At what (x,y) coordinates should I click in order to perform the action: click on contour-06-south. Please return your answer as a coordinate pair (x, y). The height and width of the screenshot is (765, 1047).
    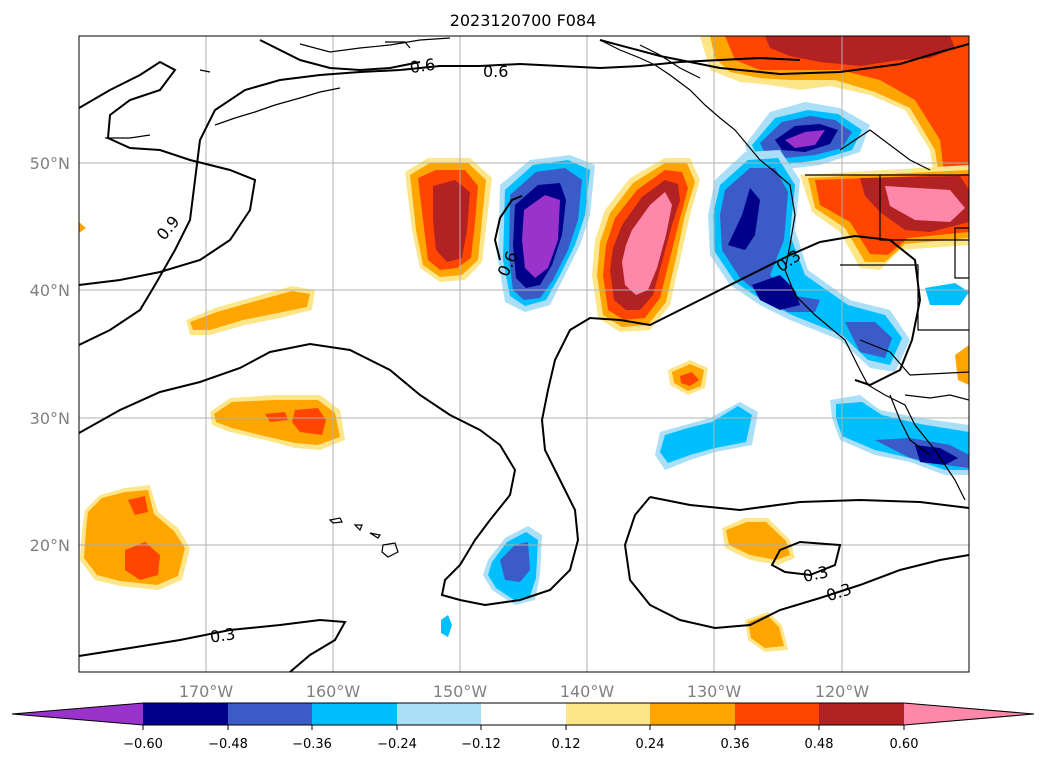
    Looking at the image, I should click on (806, 558).